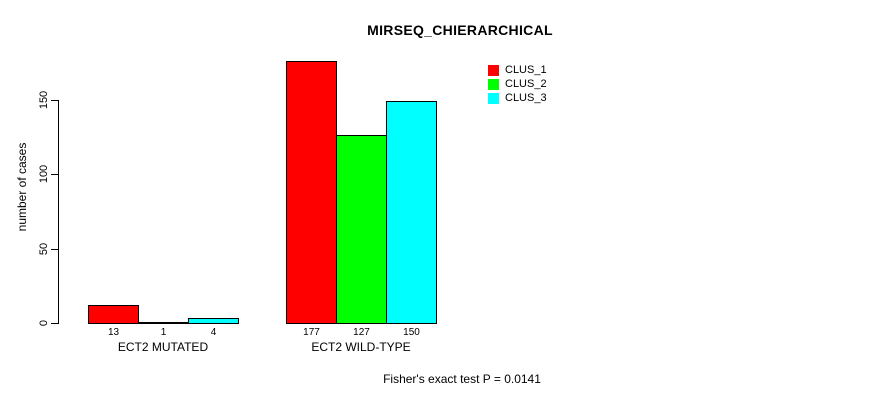 Image resolution: width=890 pixels, height=400 pixels. What do you see at coordinates (22, 187) in the screenshot?
I see `y-axis-label: number of cases` at bounding box center [22, 187].